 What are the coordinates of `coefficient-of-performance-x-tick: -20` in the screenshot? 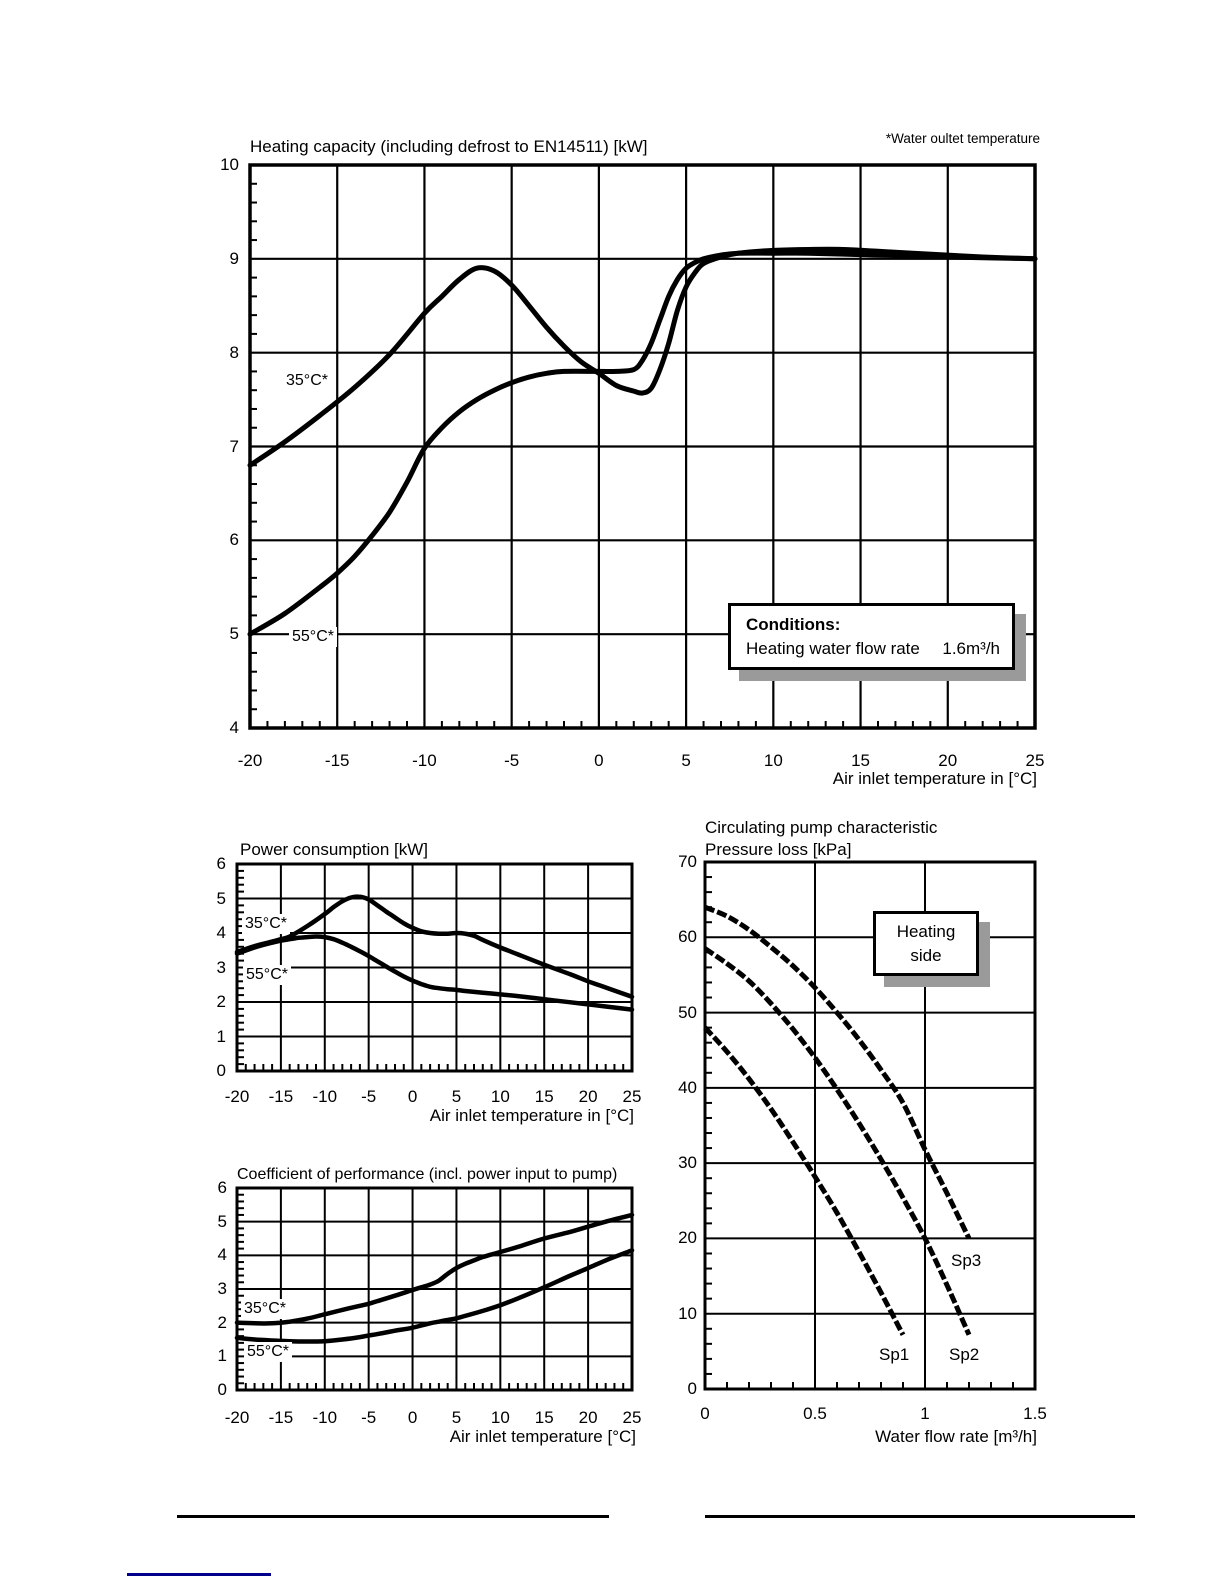 It's located at (237, 1417).